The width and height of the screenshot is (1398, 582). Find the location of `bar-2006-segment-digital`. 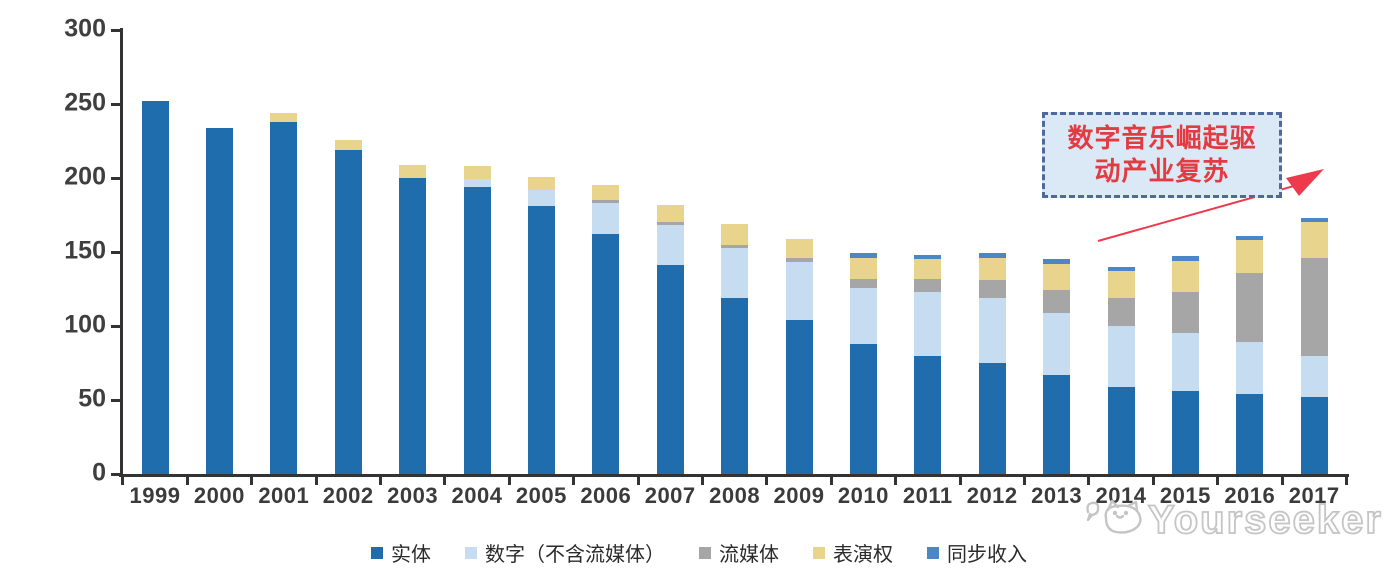

bar-2006-segment-digital is located at coordinates (606, 219).